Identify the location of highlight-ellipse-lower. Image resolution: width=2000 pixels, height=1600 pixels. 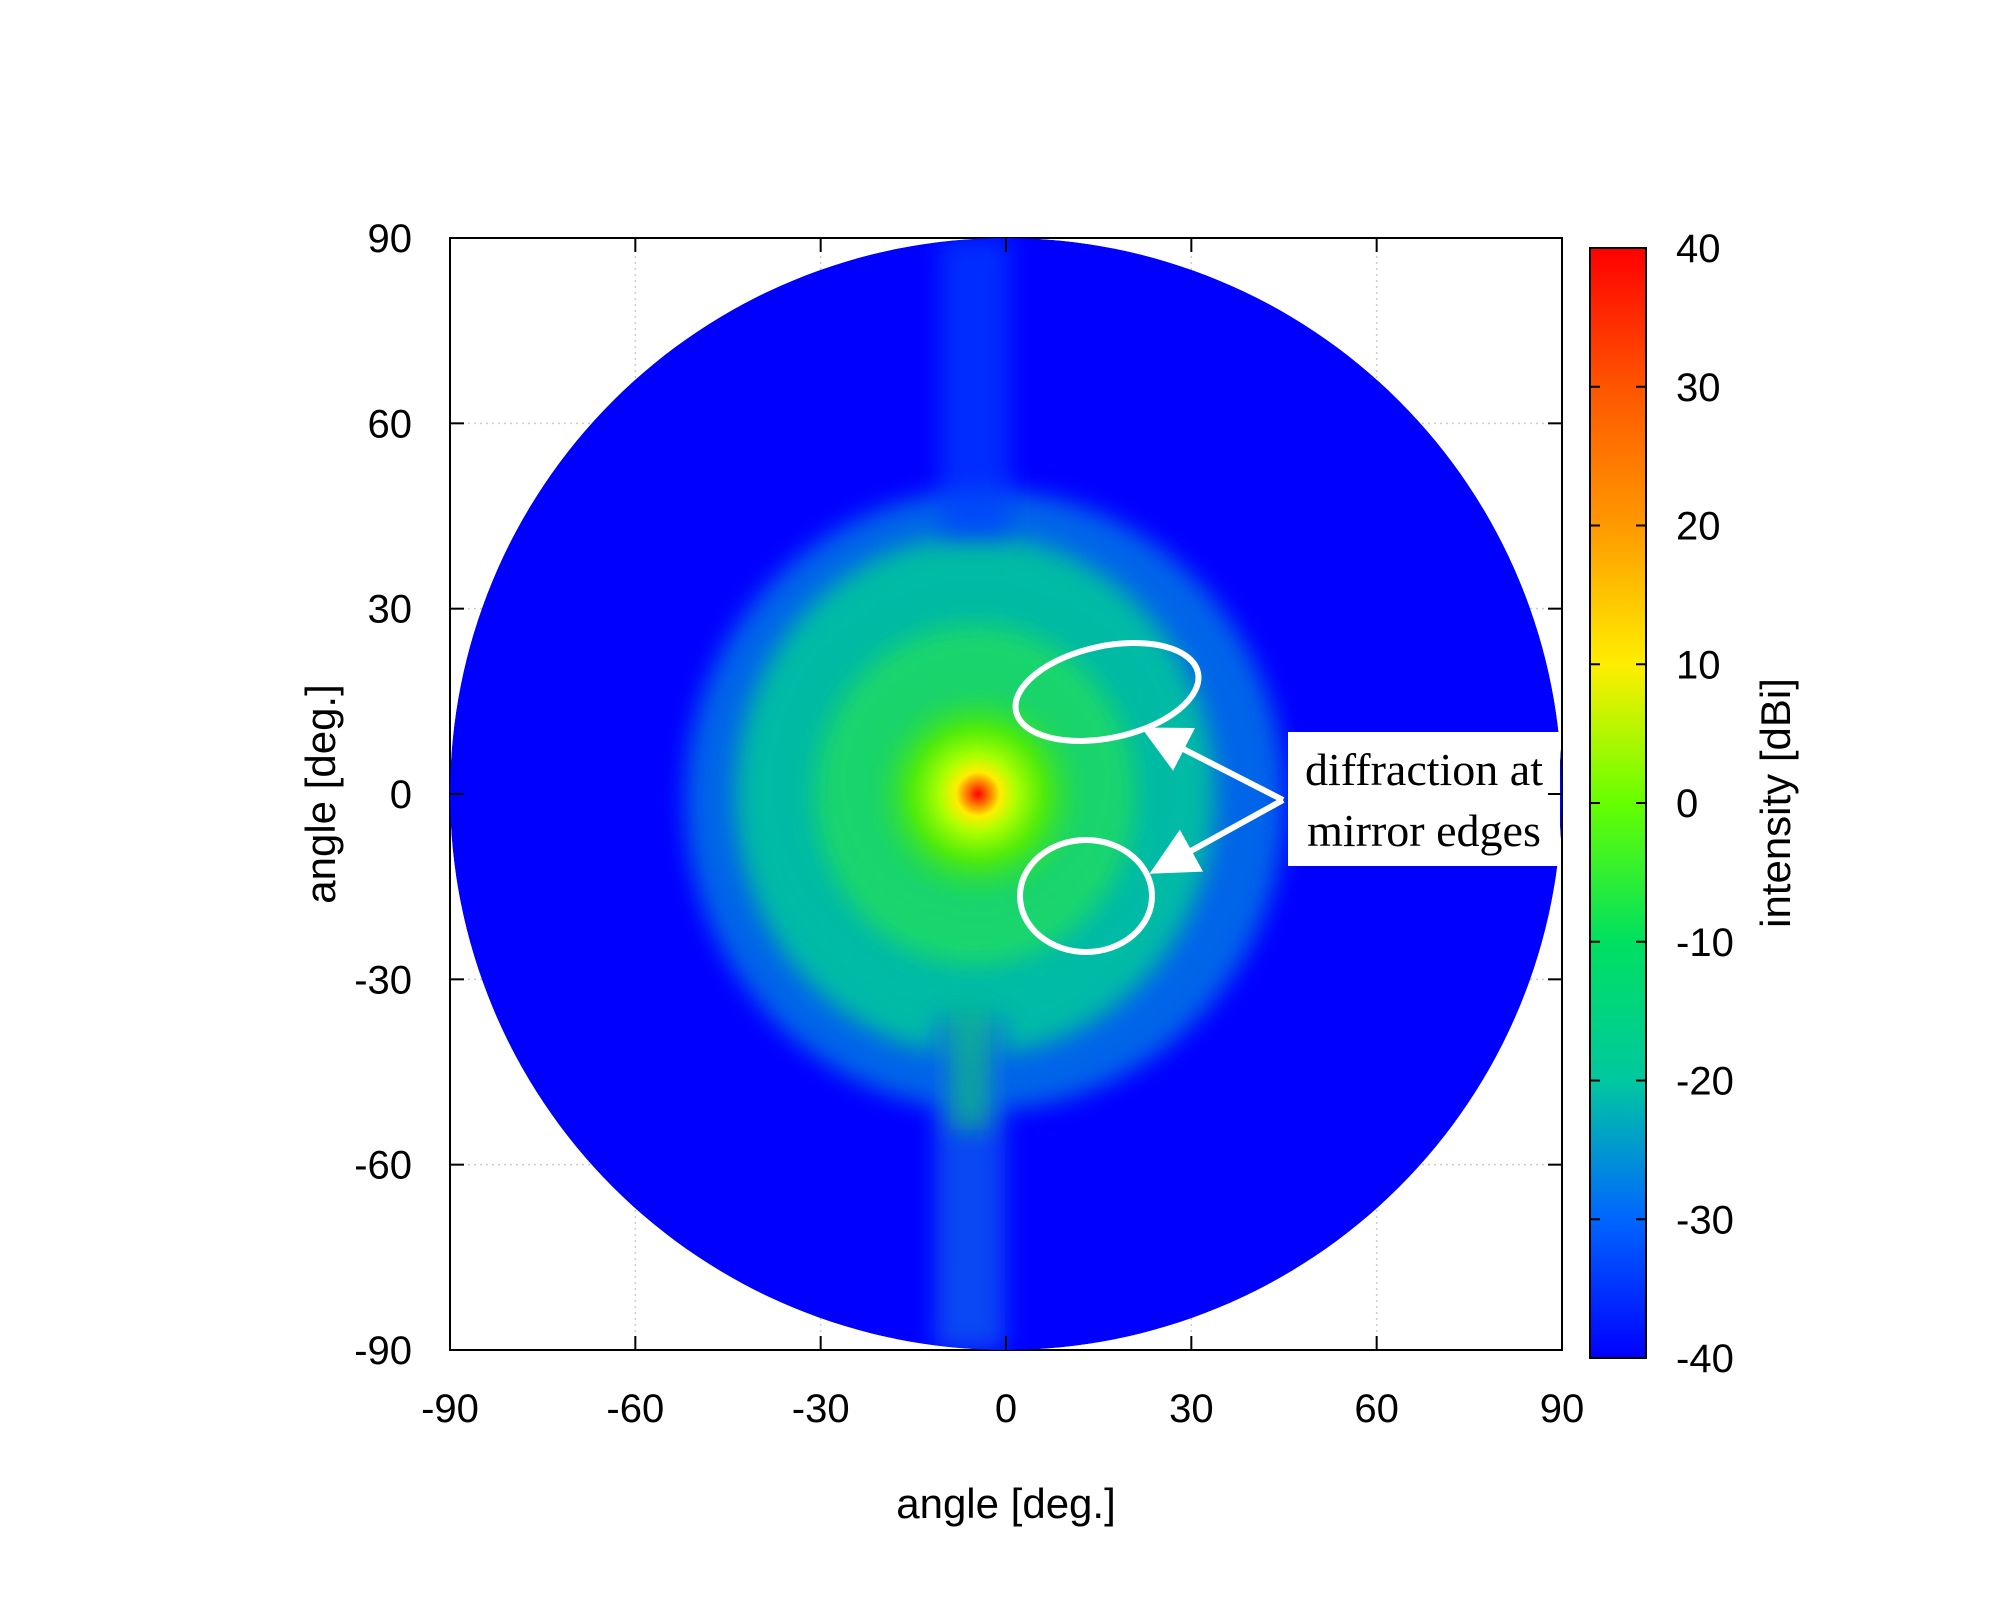
(1086, 896).